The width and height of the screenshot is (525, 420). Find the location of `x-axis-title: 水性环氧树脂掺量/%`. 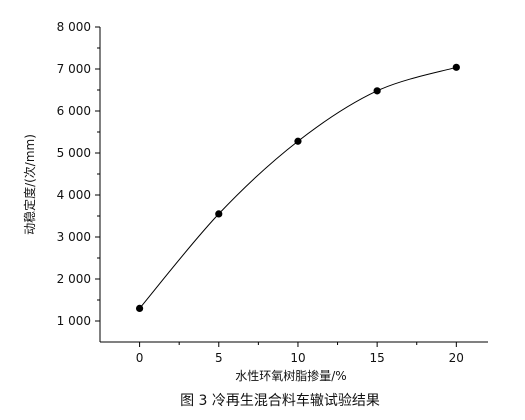

x-axis-title: 水性环氧树脂掺量/% is located at coordinates (290, 375).